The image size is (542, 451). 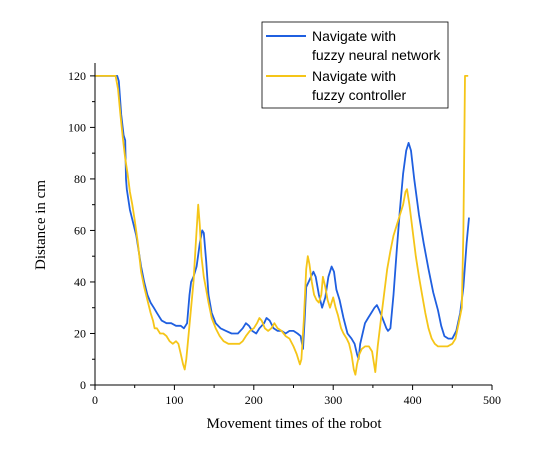 I want to click on y-axis-title: Distance in cm, so click(x=41, y=225).